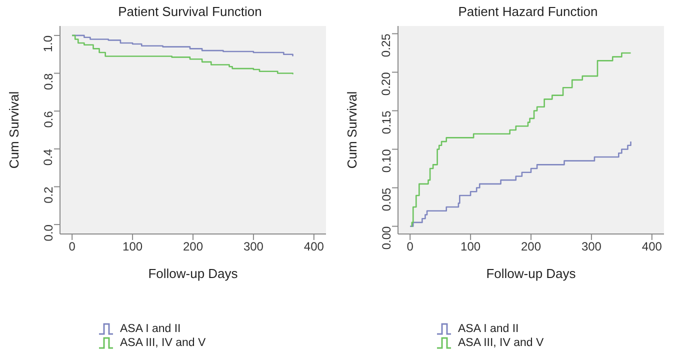  Describe the element at coordinates (386, 122) in the screenshot. I see `y-tick-label: 0.15` at that location.